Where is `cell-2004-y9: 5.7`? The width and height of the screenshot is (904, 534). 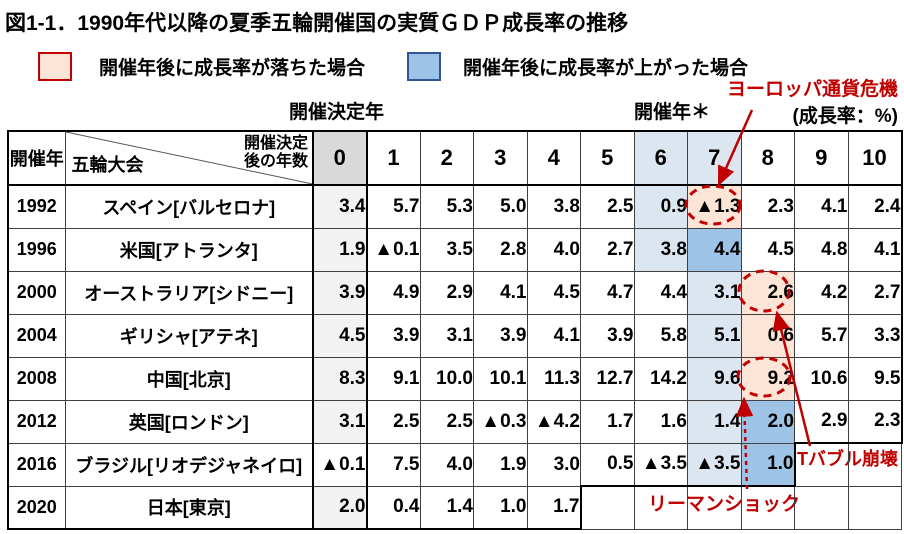
cell-2004-y9: 5.7 is located at coordinates (821, 335).